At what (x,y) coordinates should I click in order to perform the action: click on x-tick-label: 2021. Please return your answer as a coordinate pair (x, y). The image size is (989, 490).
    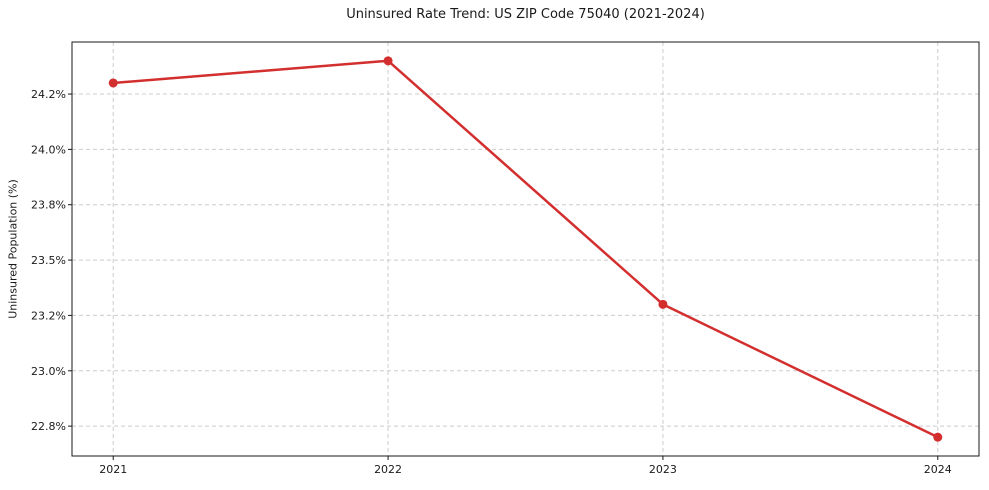
    Looking at the image, I should click on (113, 469).